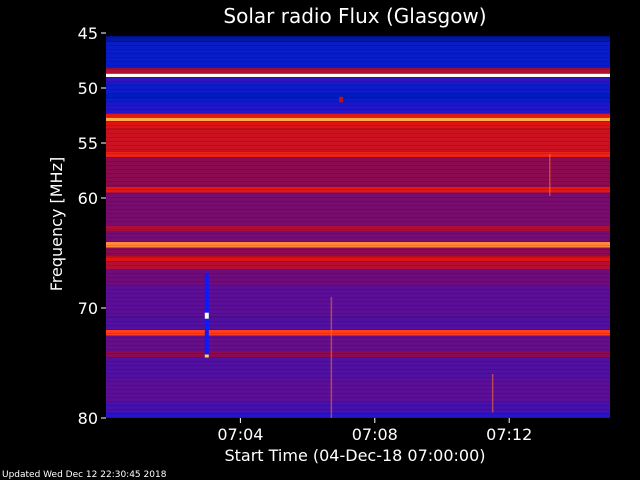 The height and width of the screenshot is (480, 640). Describe the element at coordinates (206, 315) in the screenshot. I see `burst-core` at that location.